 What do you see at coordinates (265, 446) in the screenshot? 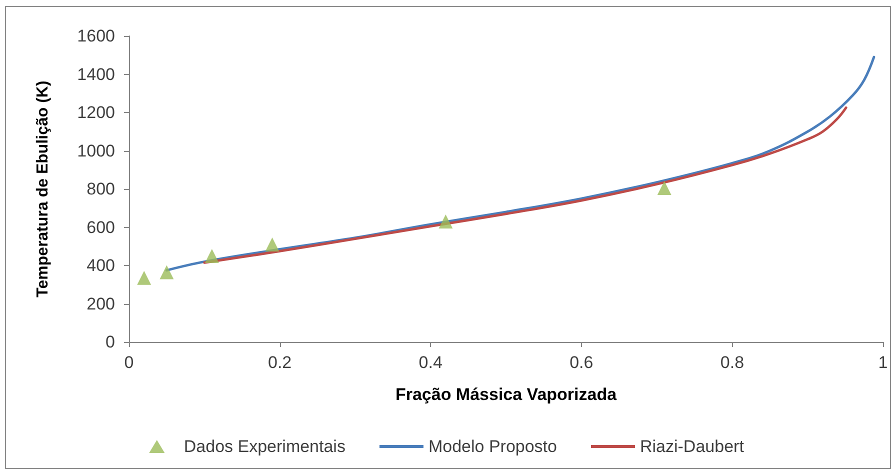
I see `legend-label: Dados Experimentais` at bounding box center [265, 446].